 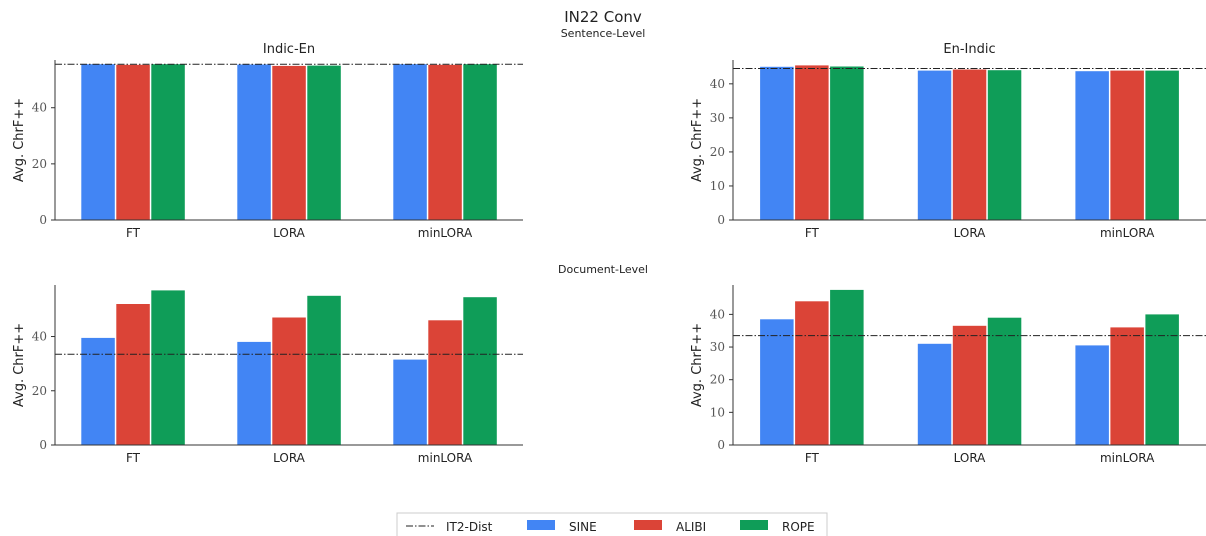 What do you see at coordinates (603, 269) in the screenshot?
I see `row-title-document: Document-Level` at bounding box center [603, 269].